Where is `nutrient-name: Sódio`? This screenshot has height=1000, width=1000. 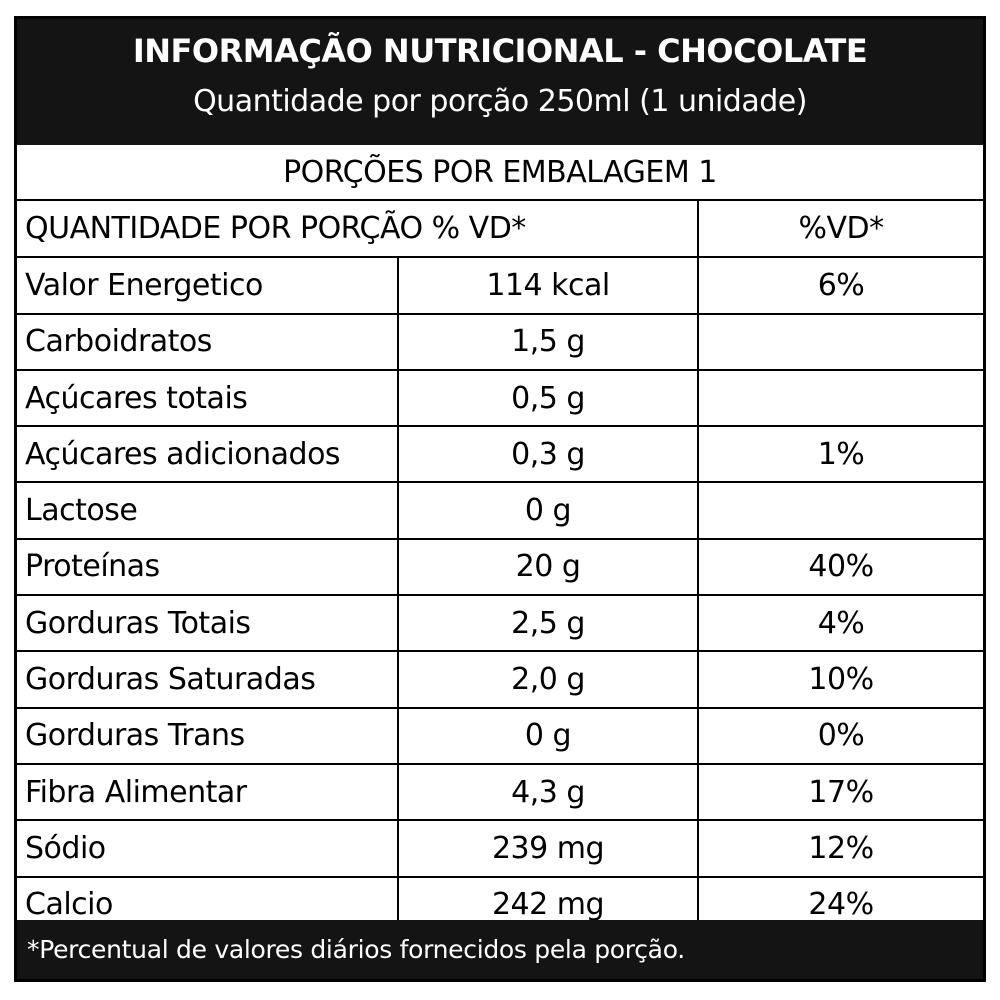 nutrient-name: Sódio is located at coordinates (208, 848).